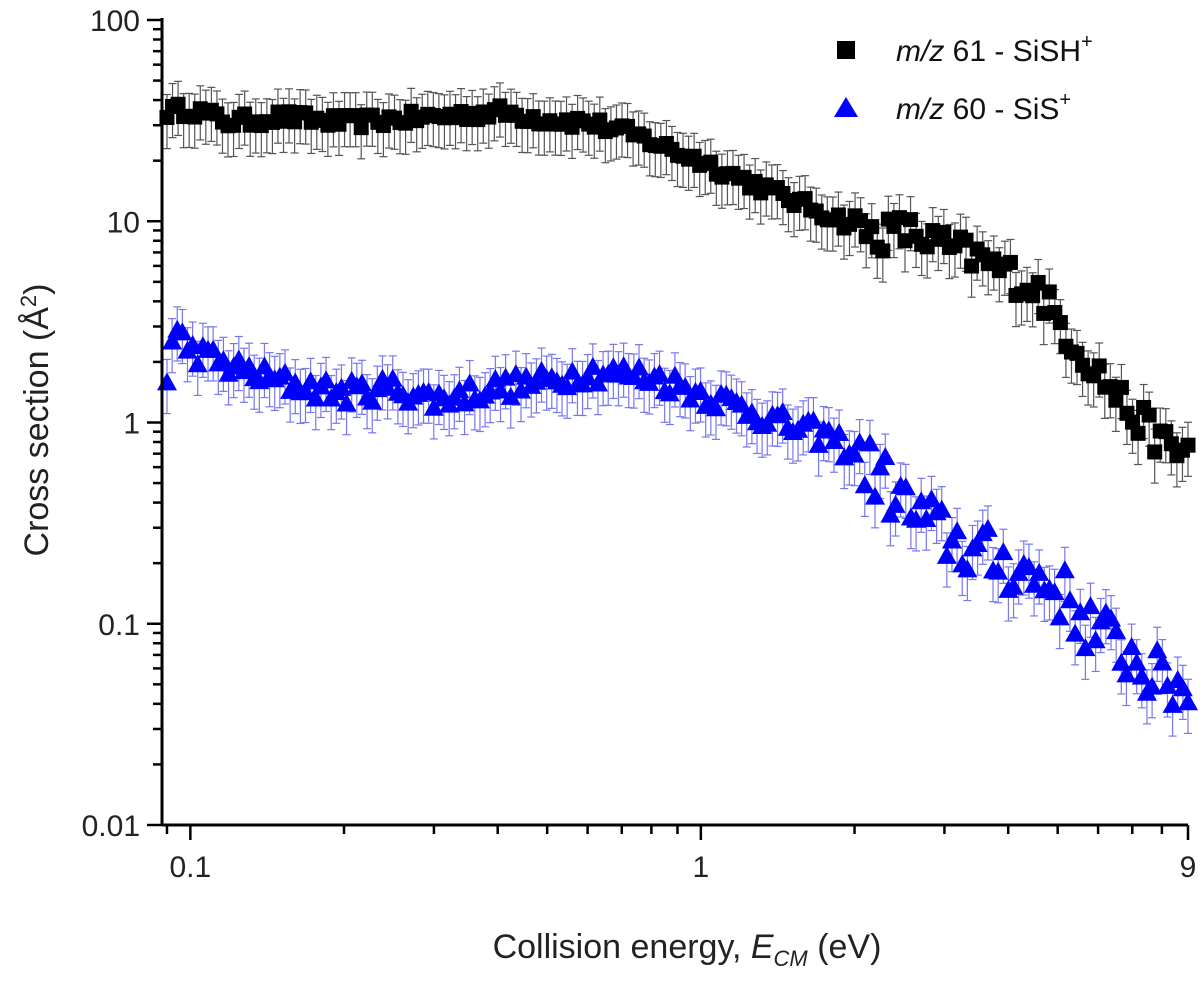 The width and height of the screenshot is (1200, 983). I want to click on y-tick-label: 10, so click(123, 222).